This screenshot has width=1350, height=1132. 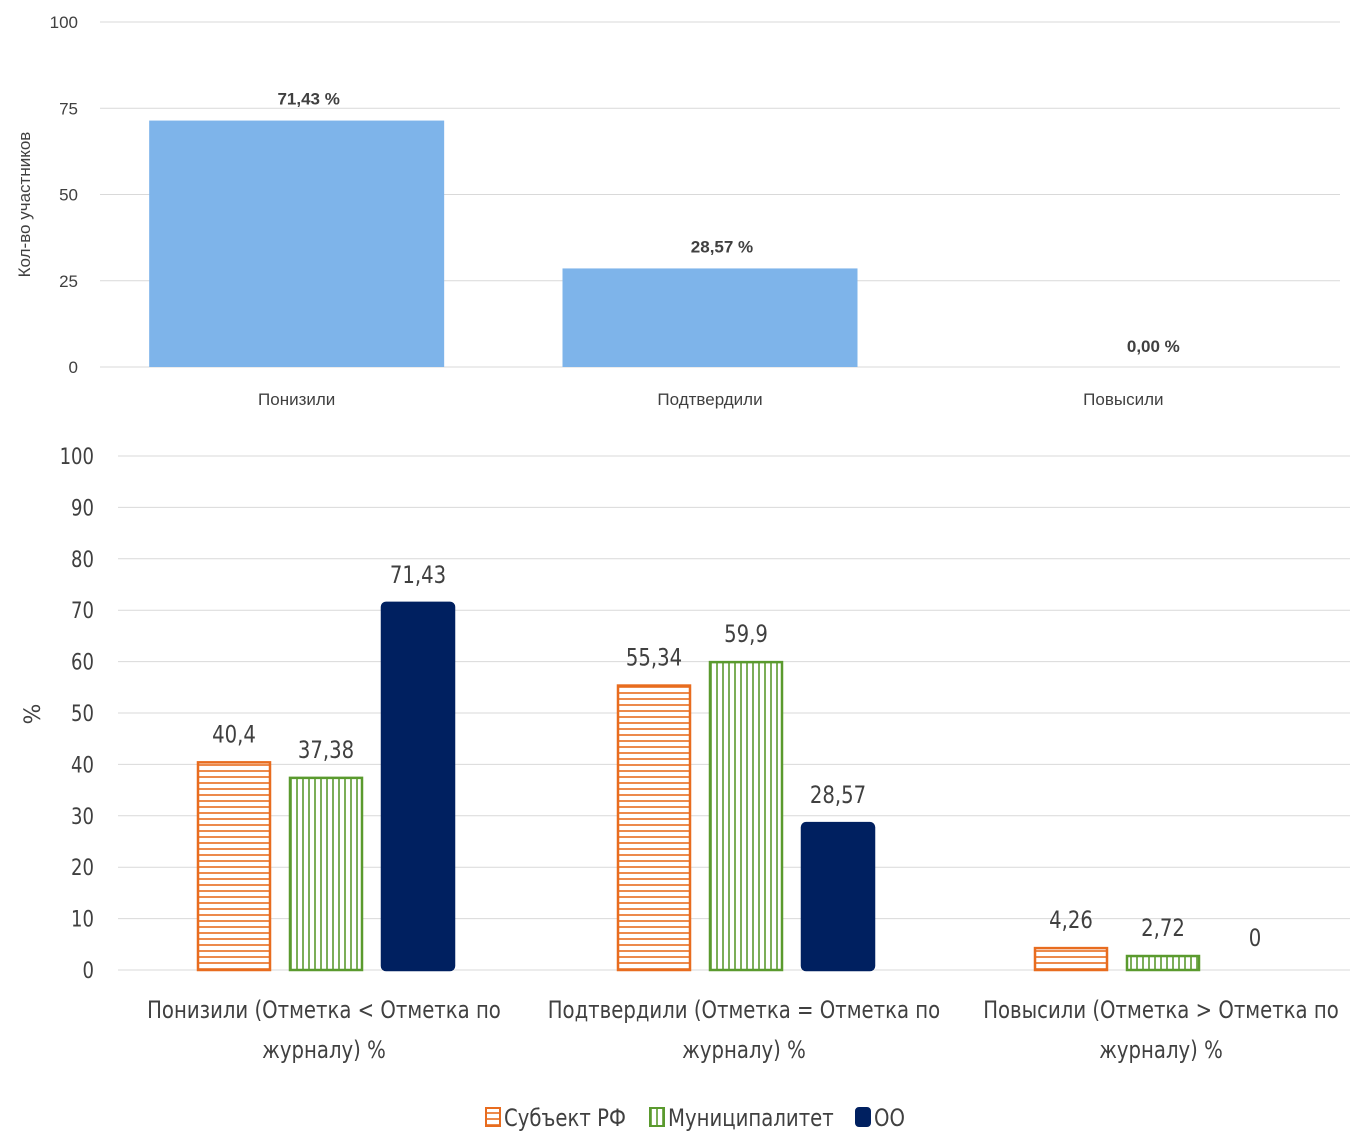 What do you see at coordinates (744, 1010) in the screenshot?
I see `x-tick-label: Подтвердили (Отметка = Отметка по` at bounding box center [744, 1010].